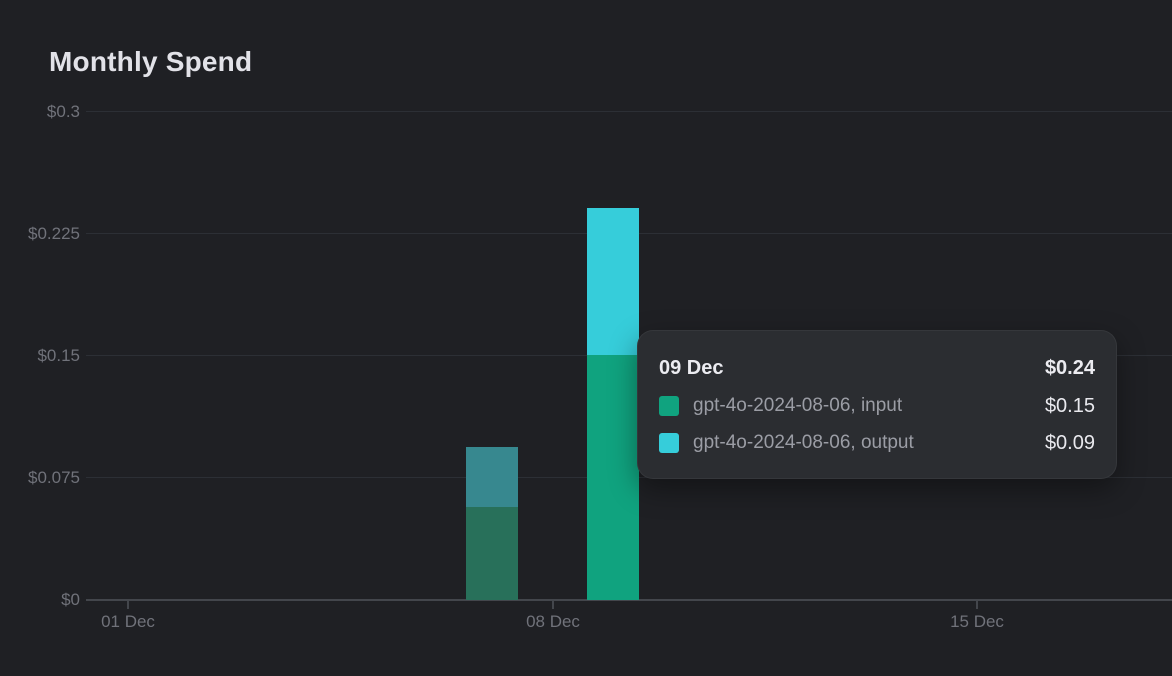 Image resolution: width=1172 pixels, height=676 pixels. Describe the element at coordinates (54, 233) in the screenshot. I see `y-axis-label: $0.225` at that location.